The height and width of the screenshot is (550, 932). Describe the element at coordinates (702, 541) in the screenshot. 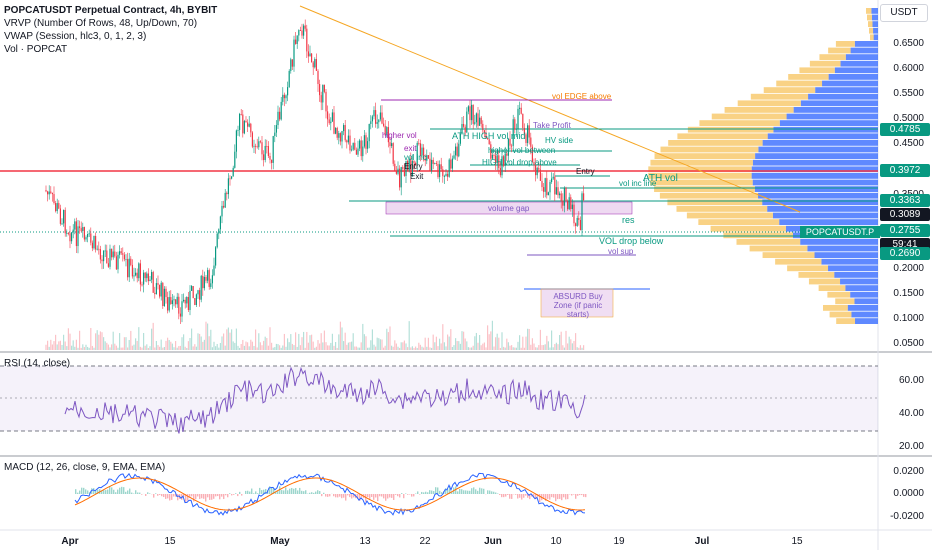

I see `time-axis-label: Jul` at that location.